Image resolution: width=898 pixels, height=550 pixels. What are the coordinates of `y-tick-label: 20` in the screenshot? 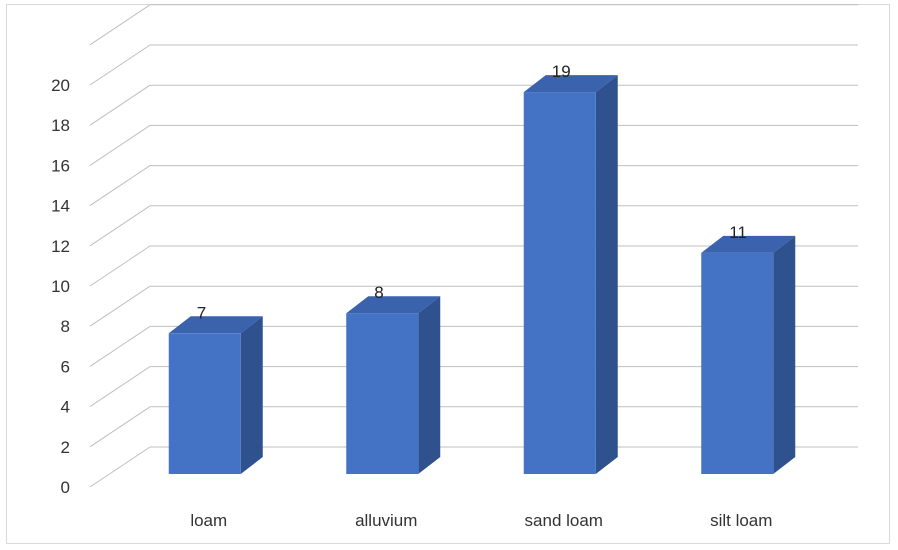 It's located at (60, 85).